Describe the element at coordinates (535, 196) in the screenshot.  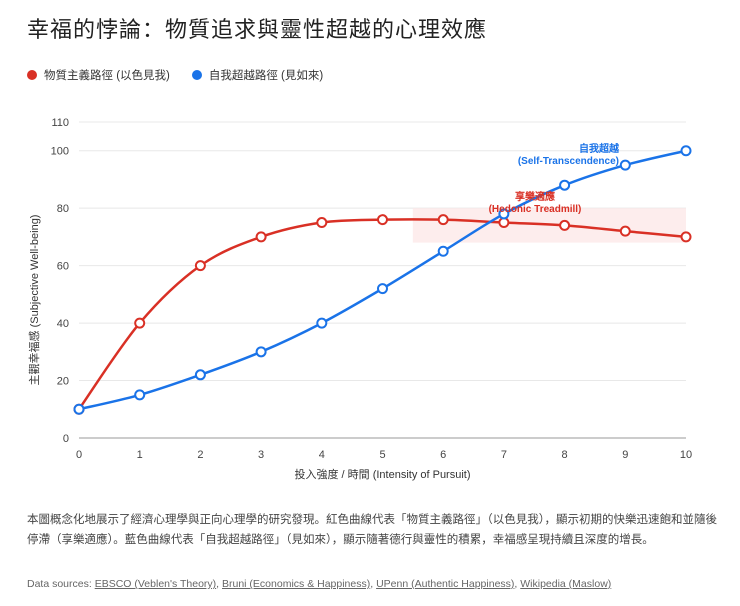
I see `annotation-label: 享樂適應` at that location.